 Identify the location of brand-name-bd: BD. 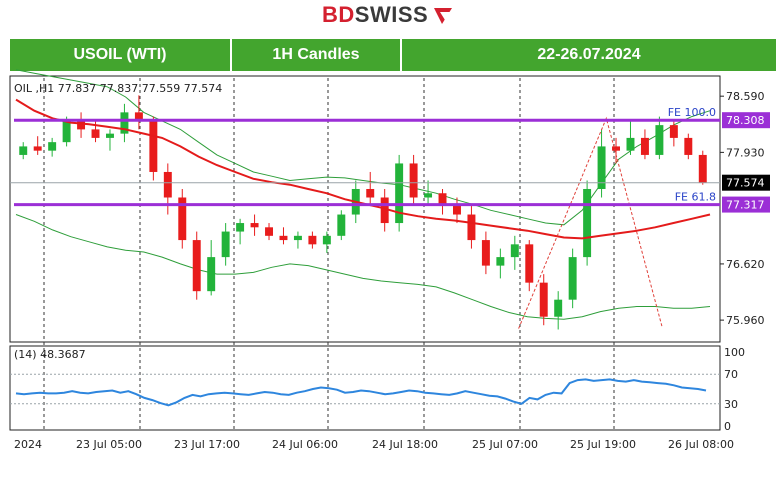
(338, 14).